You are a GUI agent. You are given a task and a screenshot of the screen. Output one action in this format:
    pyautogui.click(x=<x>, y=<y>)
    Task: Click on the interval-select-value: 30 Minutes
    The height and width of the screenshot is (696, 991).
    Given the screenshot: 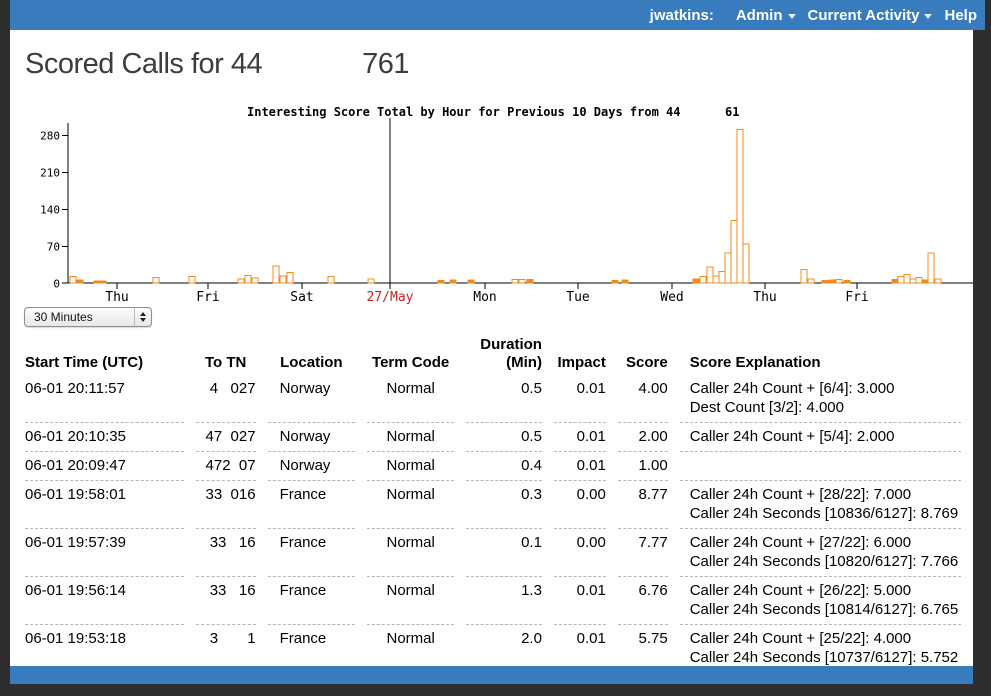 What is the action you would take?
    pyautogui.click(x=63, y=317)
    